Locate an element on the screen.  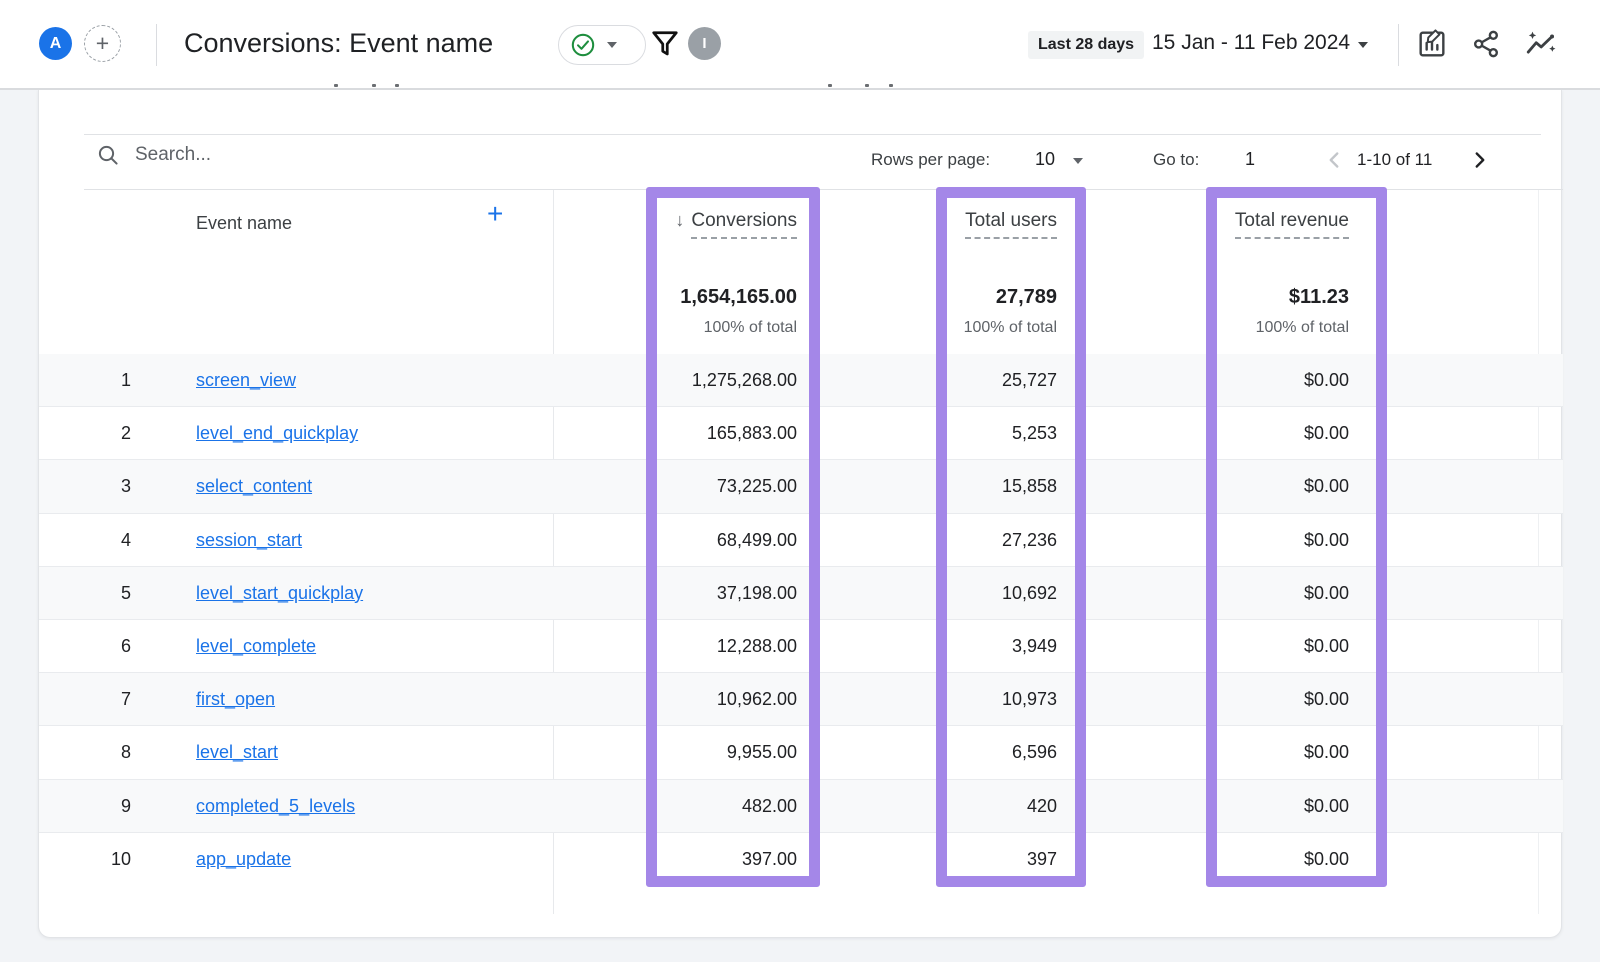
pagination-range: 1-10 of 11 is located at coordinates (1395, 159).